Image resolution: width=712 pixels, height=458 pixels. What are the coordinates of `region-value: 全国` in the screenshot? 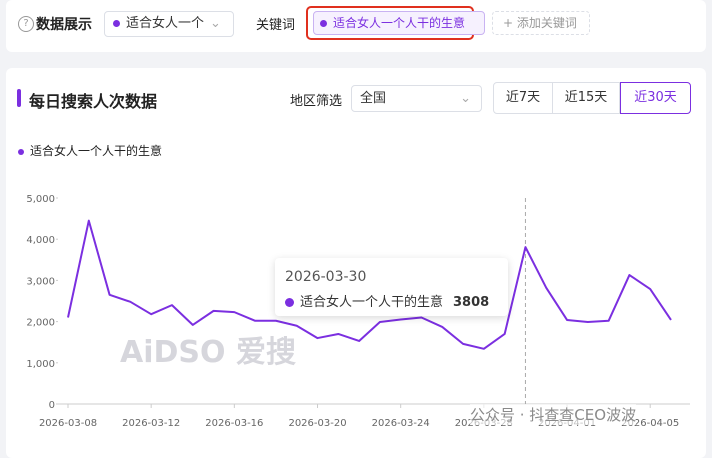 It's located at (373, 98).